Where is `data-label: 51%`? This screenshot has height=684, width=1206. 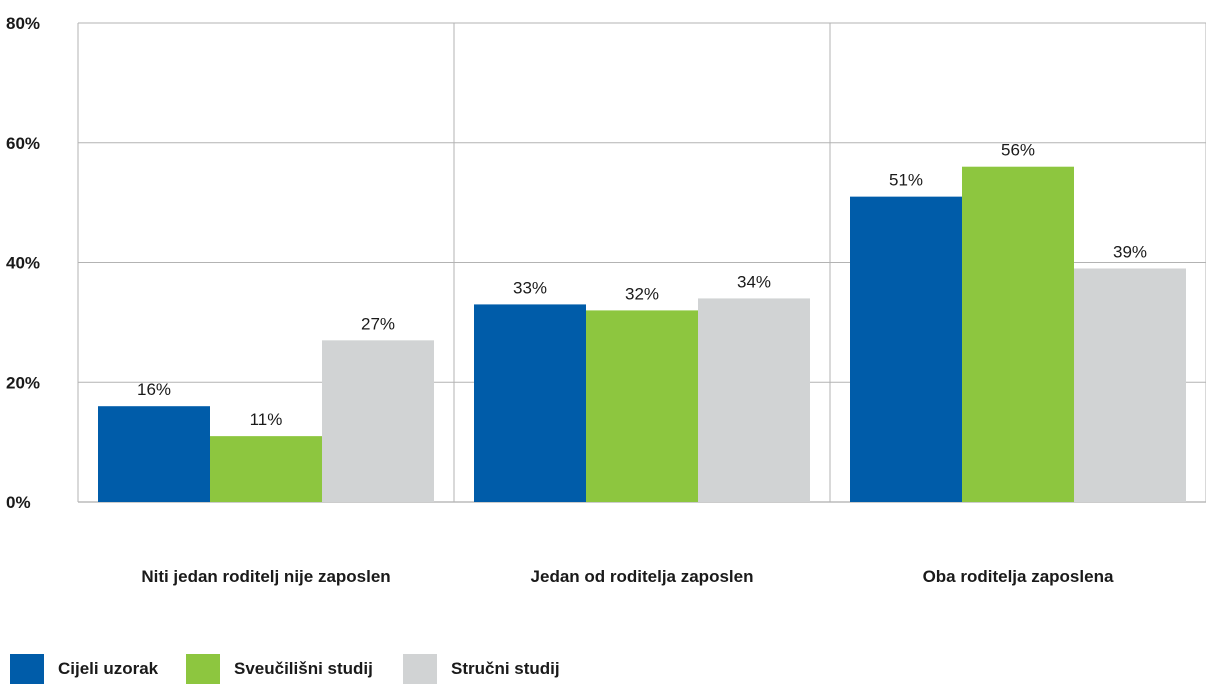
data-label: 51% is located at coordinates (906, 180).